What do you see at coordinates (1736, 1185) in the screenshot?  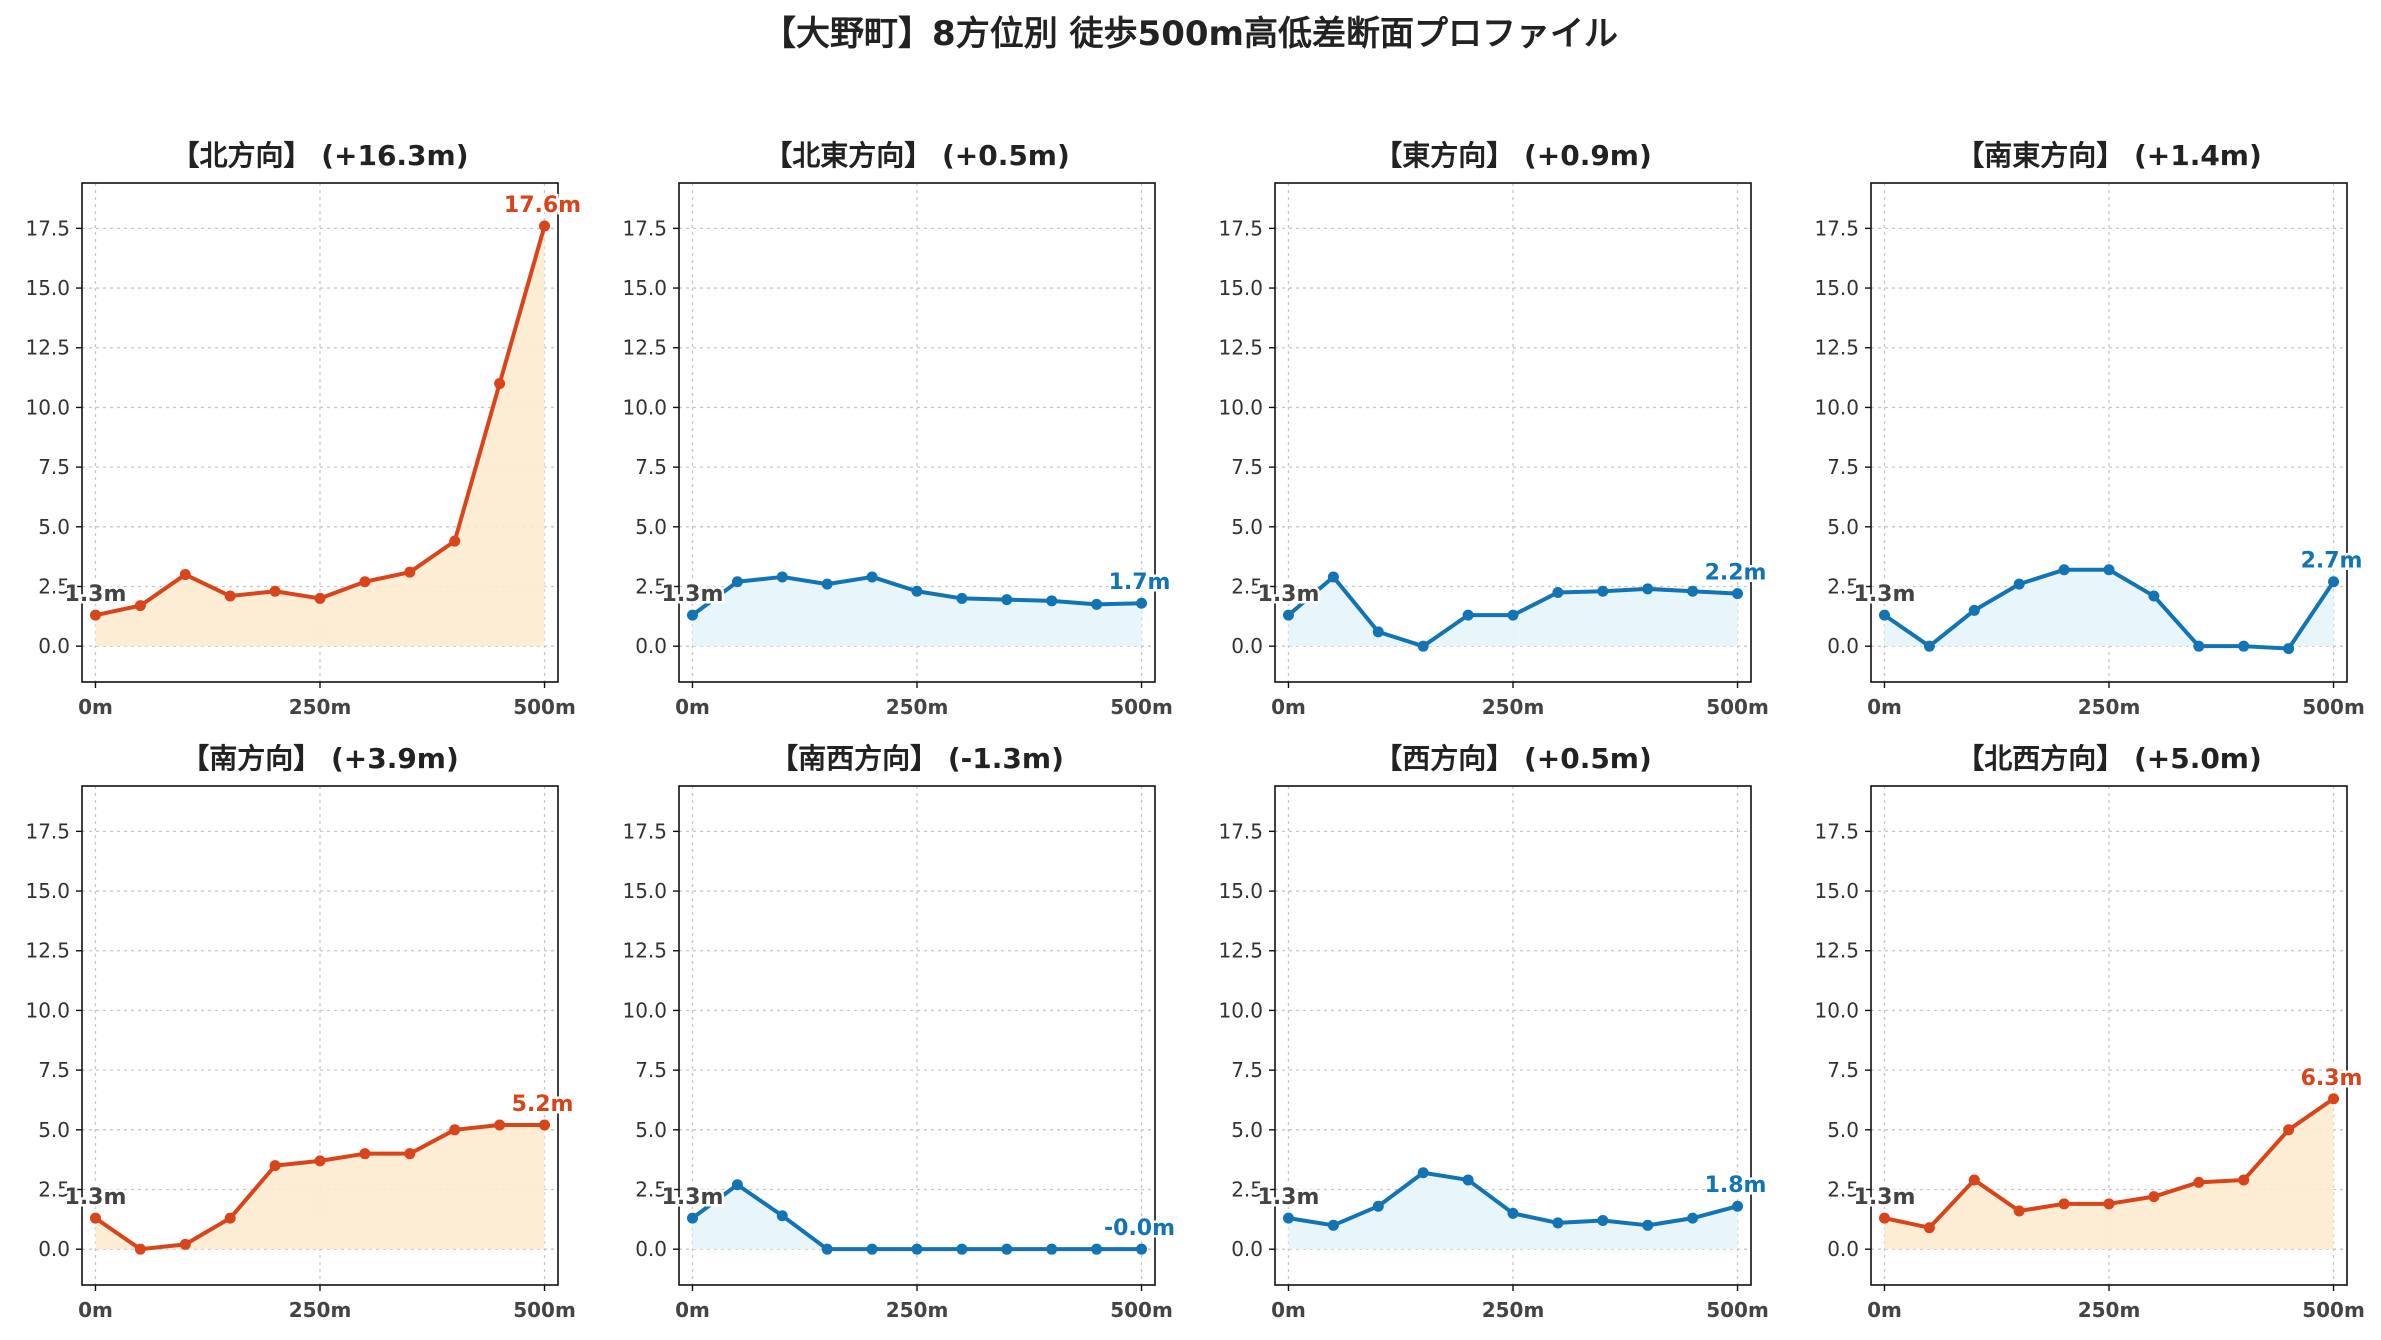 I see `end-elevation-label: 1.8m` at bounding box center [1736, 1185].